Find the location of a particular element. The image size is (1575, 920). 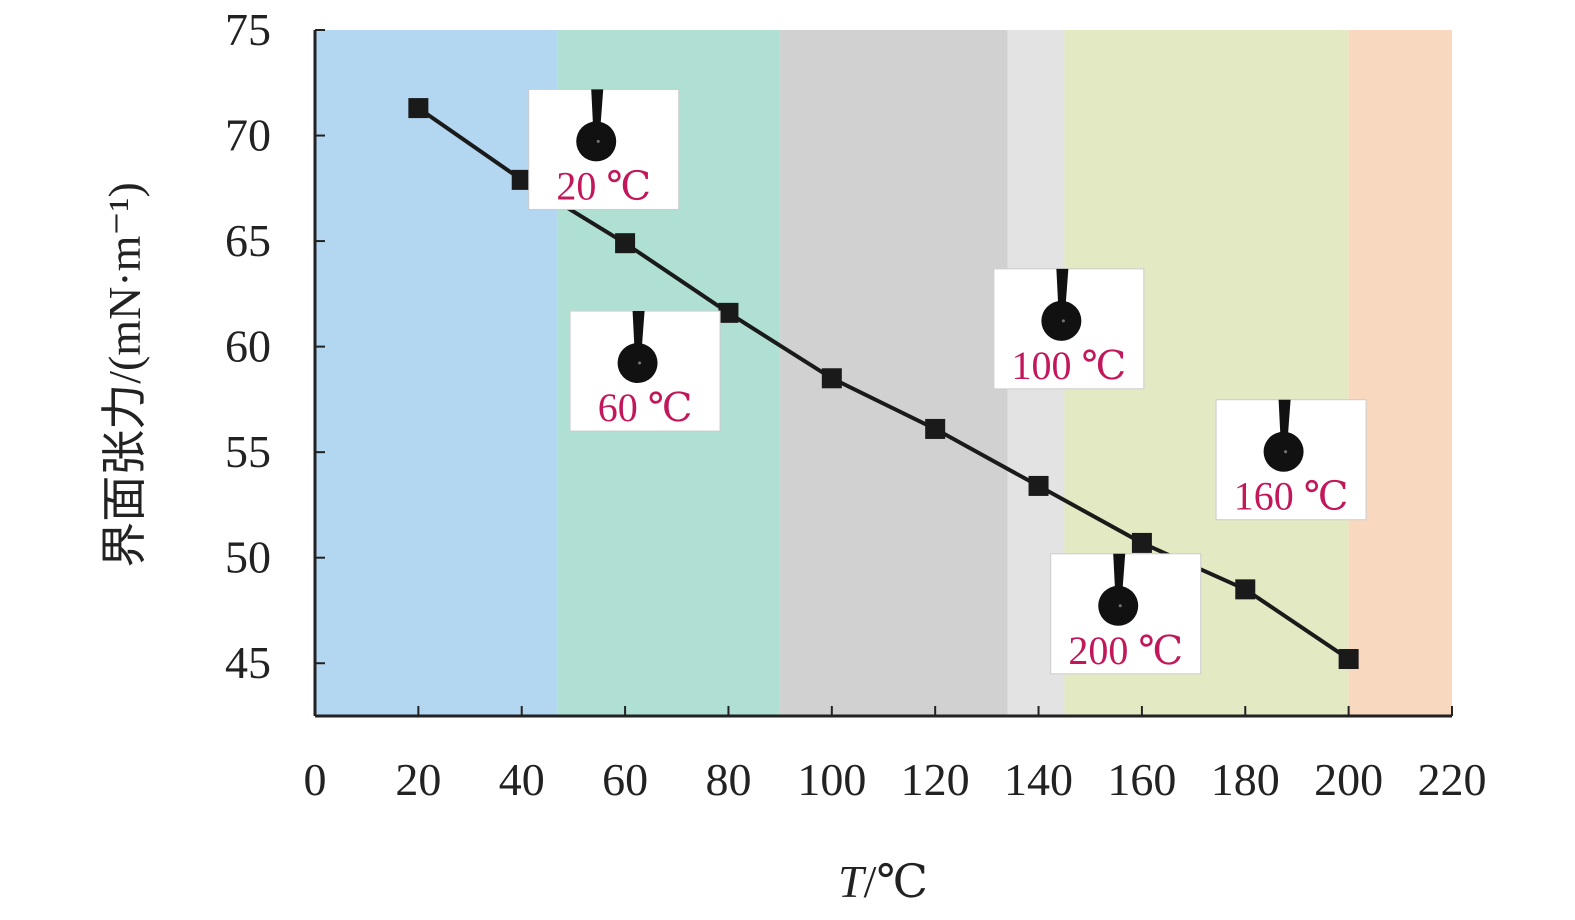

x-tick-label: 100 is located at coordinates (831, 779).